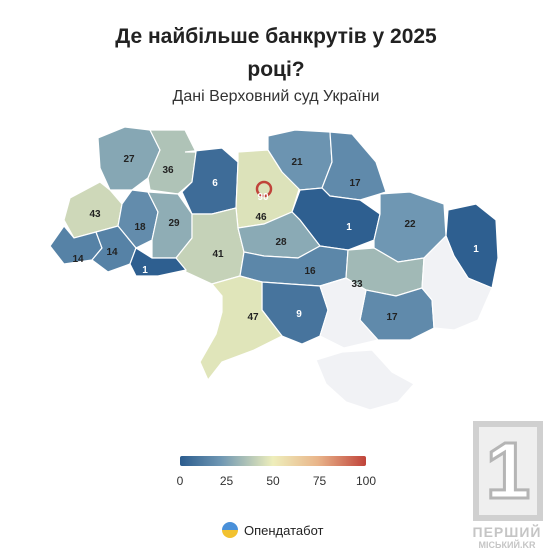 Image resolution: width=552 pixels, height=552 pixels. Describe the element at coordinates (180, 481) in the screenshot. I see `legend-tick-0: 0` at that location.